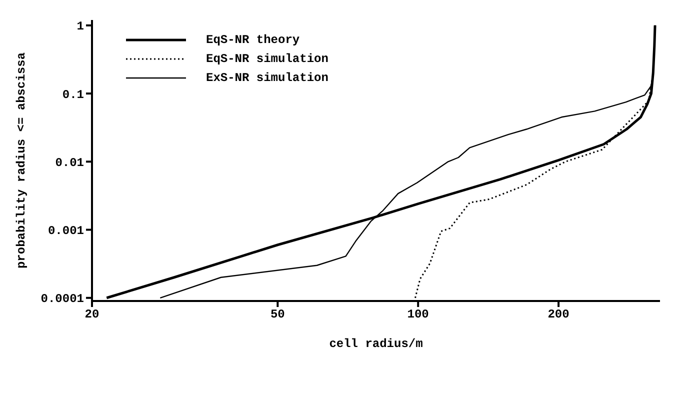 Image resolution: width=676 pixels, height=420 pixels. Describe the element at coordinates (253, 39) in the screenshot. I see `legend-label: EqS-NR theory` at that location.